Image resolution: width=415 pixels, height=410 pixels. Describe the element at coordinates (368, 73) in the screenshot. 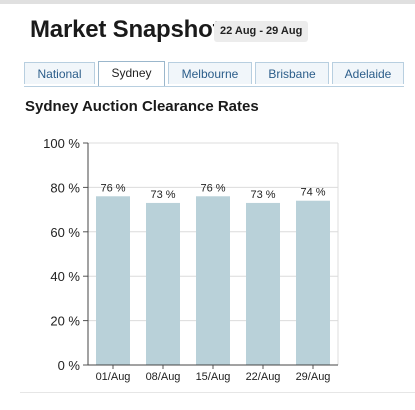

I see `tab-adelaide: Adelaide` at that location.